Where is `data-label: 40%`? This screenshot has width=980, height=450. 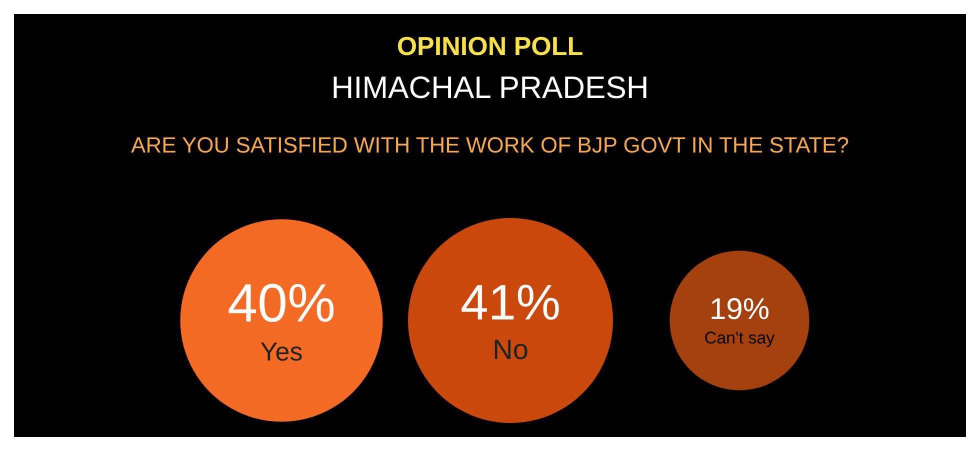 data-label: 40% is located at coordinates (281, 304).